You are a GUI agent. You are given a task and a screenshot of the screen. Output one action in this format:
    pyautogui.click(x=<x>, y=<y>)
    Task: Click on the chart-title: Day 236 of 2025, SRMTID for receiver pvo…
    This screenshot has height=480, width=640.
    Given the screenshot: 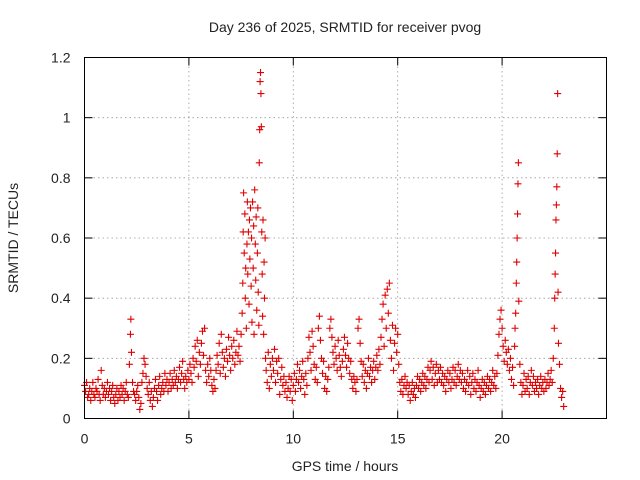 What is the action you would take?
    pyautogui.click(x=345, y=27)
    